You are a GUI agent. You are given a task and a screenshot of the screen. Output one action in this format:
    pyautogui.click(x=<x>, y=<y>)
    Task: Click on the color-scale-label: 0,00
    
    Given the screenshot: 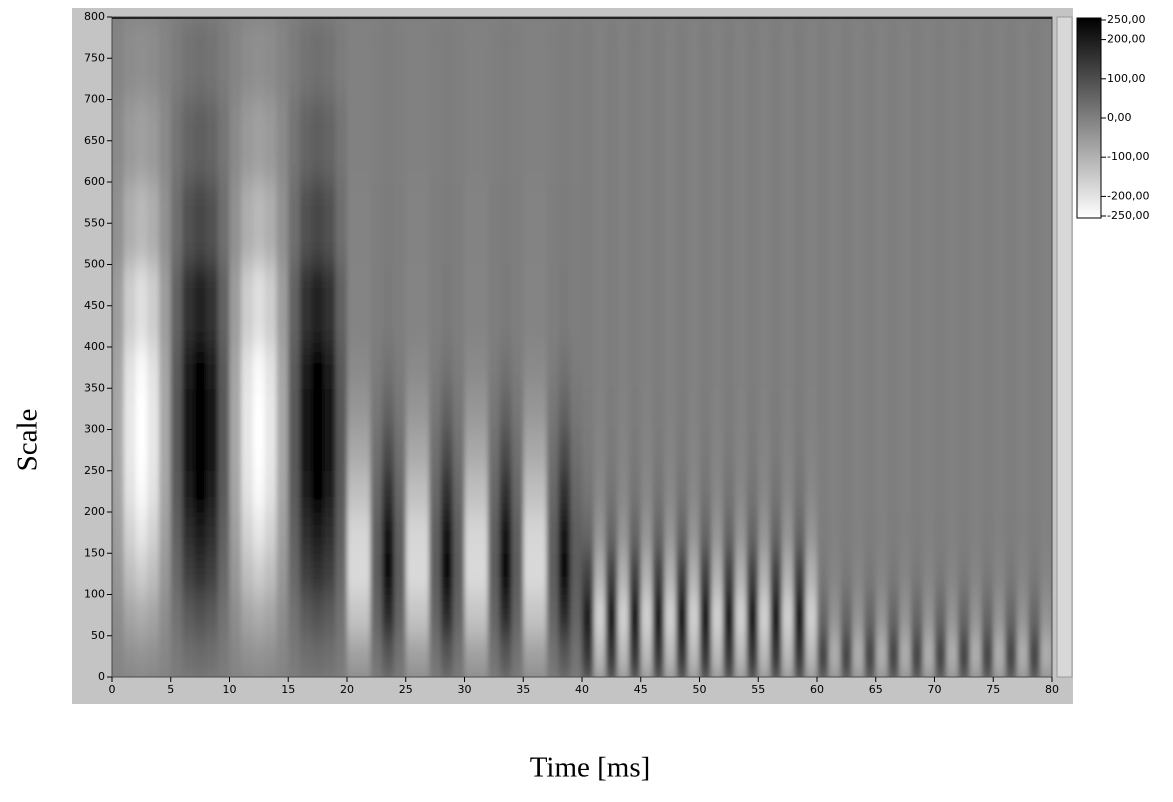 What is the action you would take?
    pyautogui.click(x=1119, y=117)
    